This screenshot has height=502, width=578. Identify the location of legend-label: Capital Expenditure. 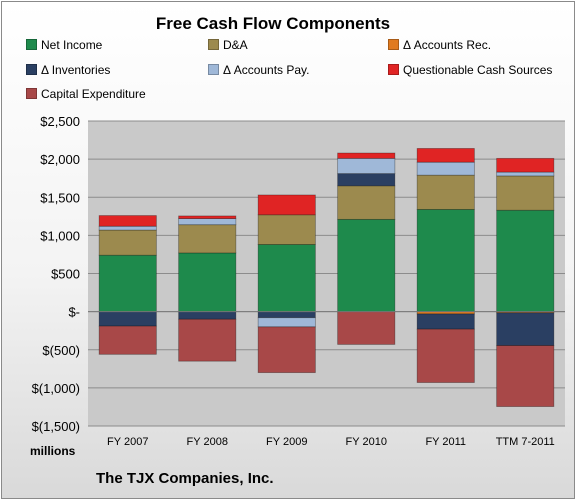
(93, 94).